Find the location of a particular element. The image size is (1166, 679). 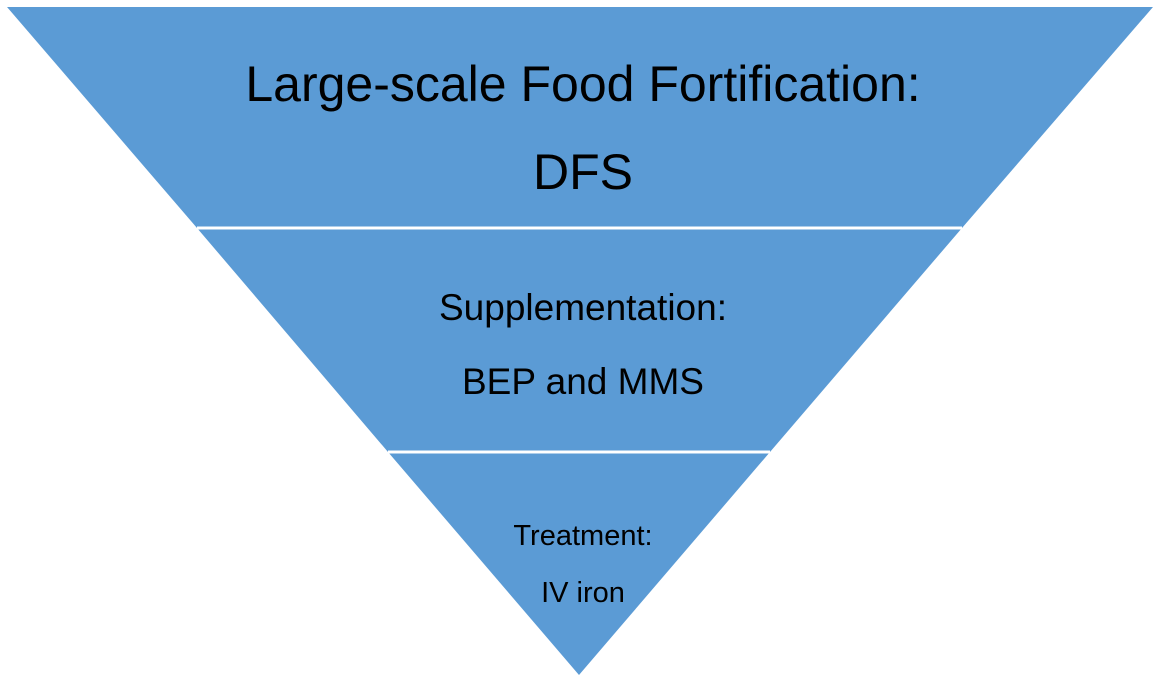

tier-middle-title: Supplementation: is located at coordinates (583, 307).